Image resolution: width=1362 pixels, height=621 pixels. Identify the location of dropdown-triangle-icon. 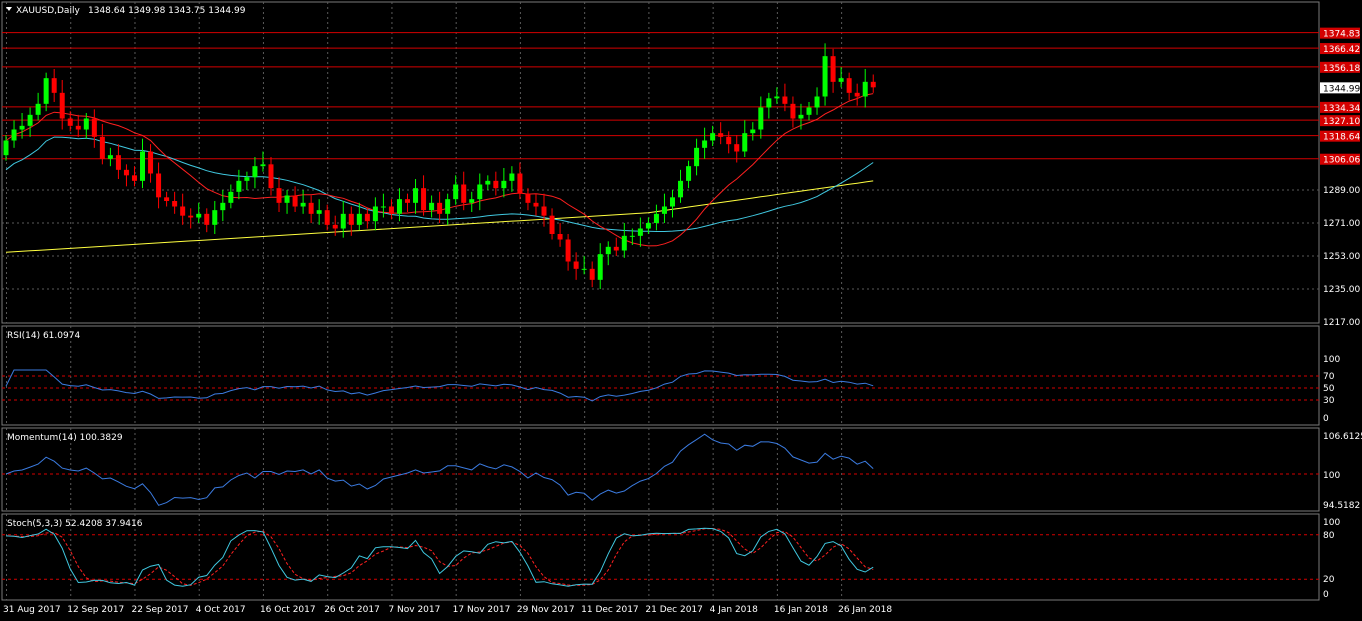
(9, 9).